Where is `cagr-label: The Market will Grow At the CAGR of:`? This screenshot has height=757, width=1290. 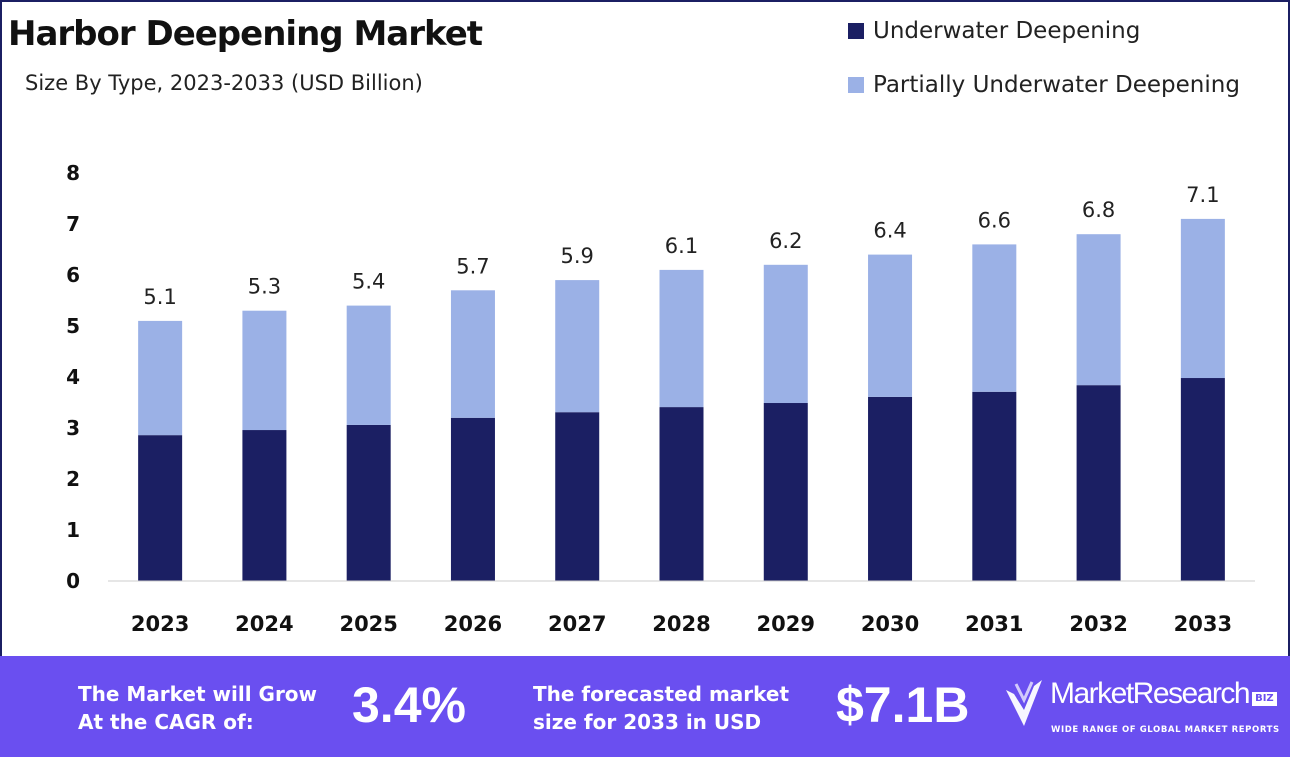
cagr-label: The Market will Grow At the CAGR of: is located at coordinates (197, 708).